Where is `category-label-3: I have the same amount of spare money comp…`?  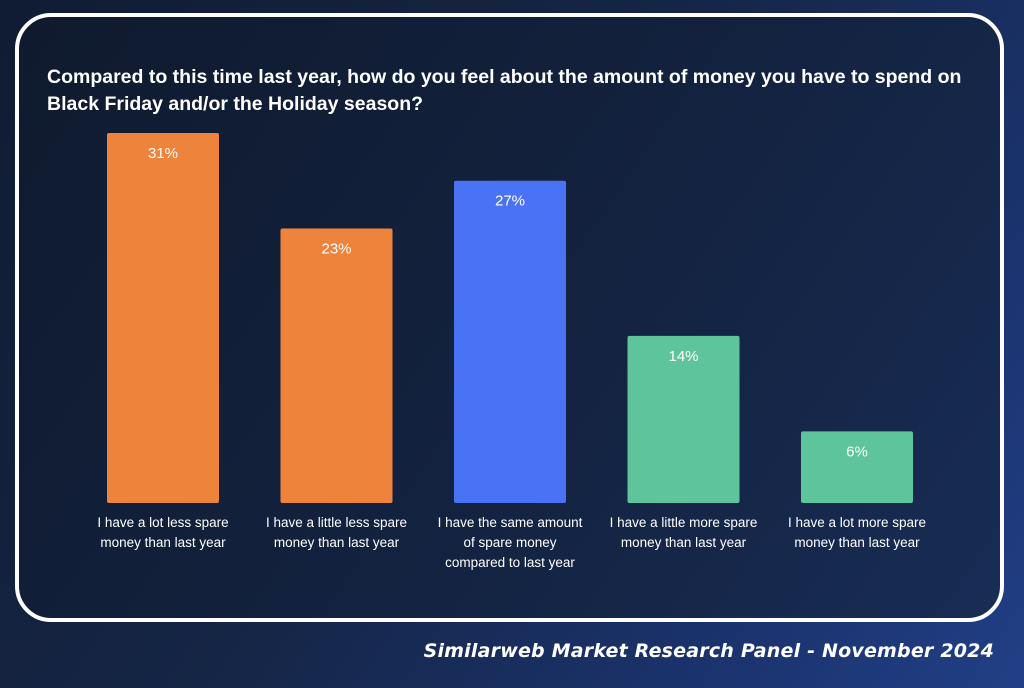
category-label-3: I have the same amount of spare money comp… is located at coordinates (510, 542).